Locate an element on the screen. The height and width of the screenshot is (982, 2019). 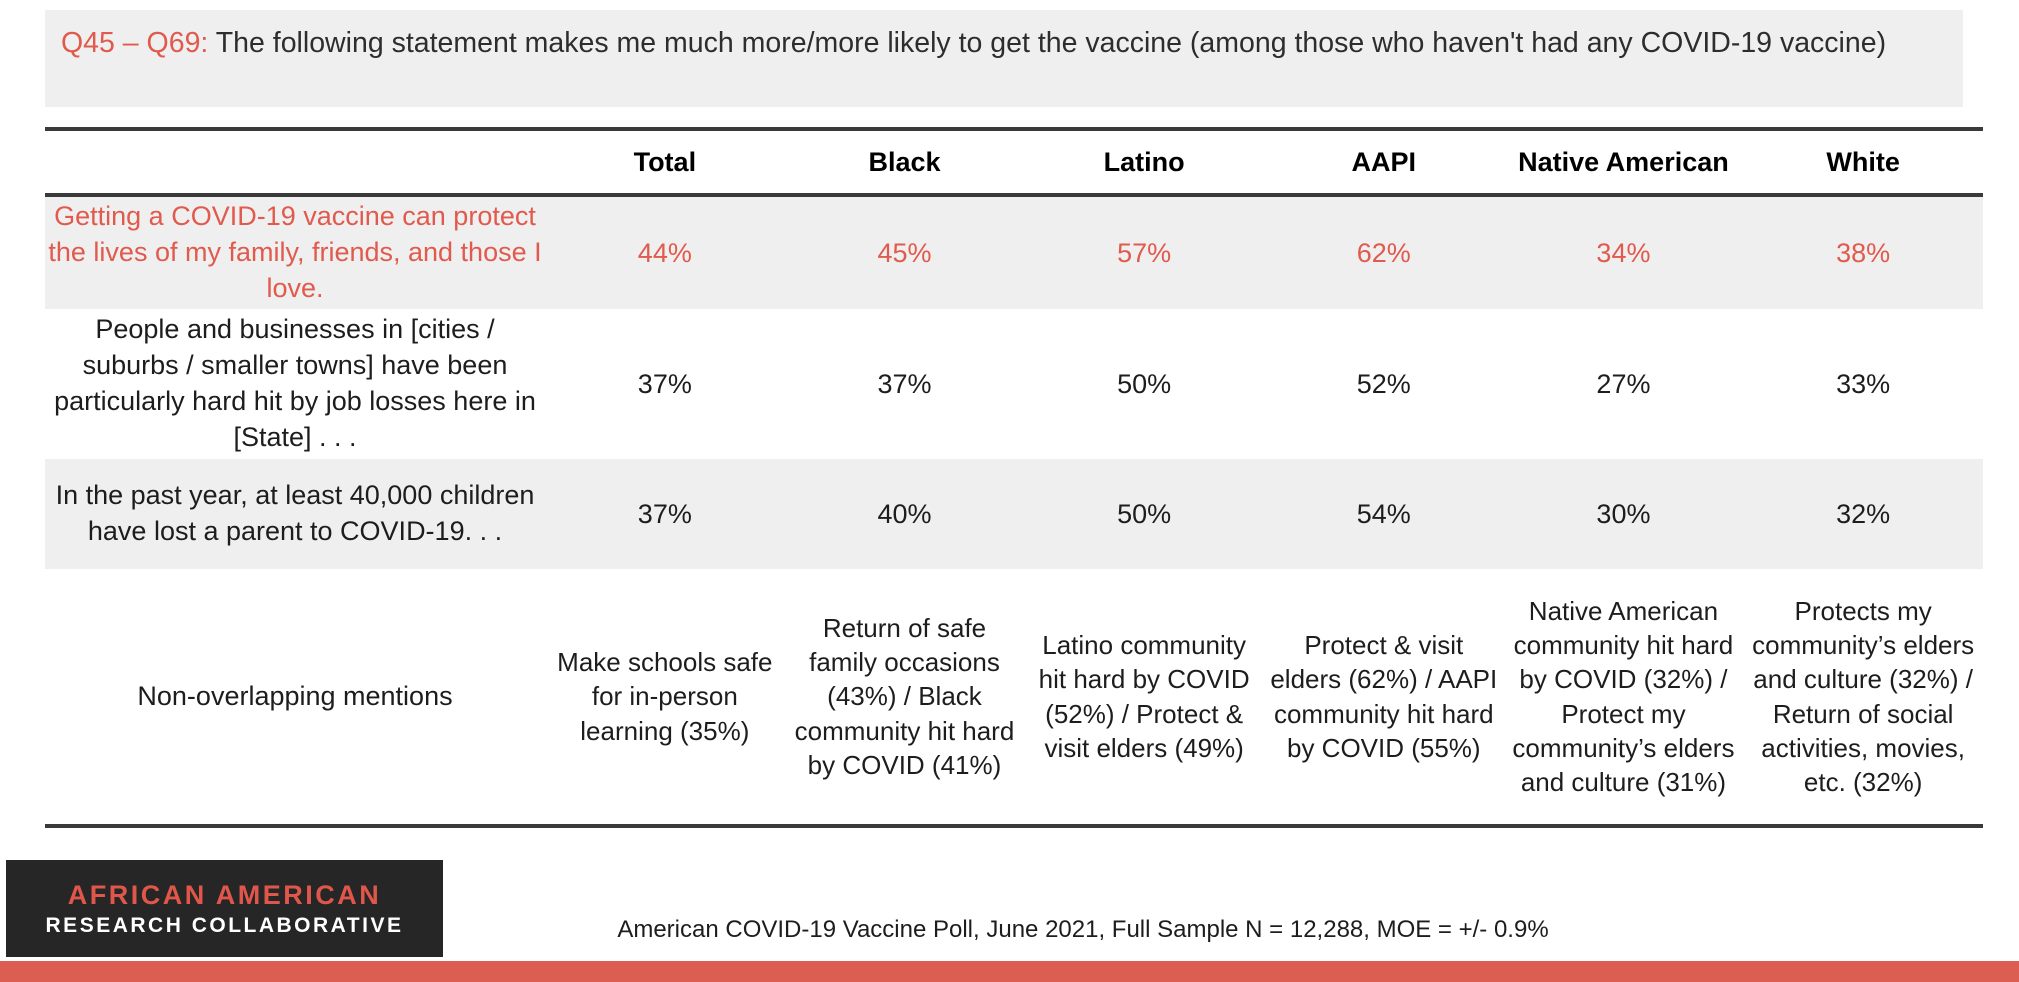
value-cell-white: 32% is located at coordinates (1863, 513).